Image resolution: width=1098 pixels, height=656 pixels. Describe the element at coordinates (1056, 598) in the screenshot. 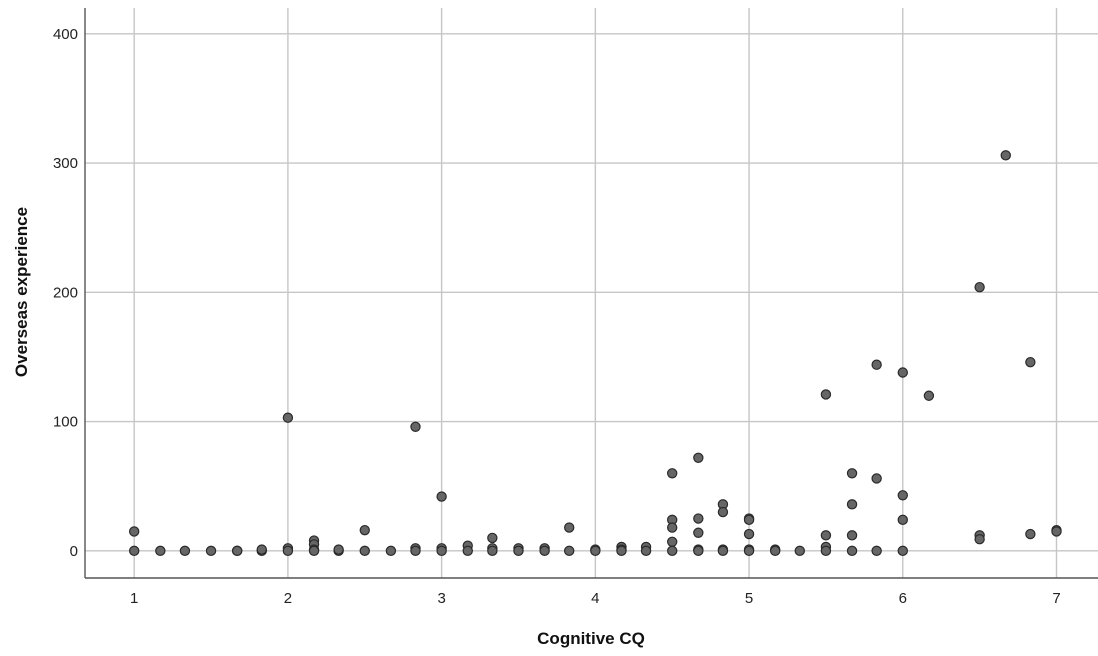

I see `x-tick-label: 7` at that location.